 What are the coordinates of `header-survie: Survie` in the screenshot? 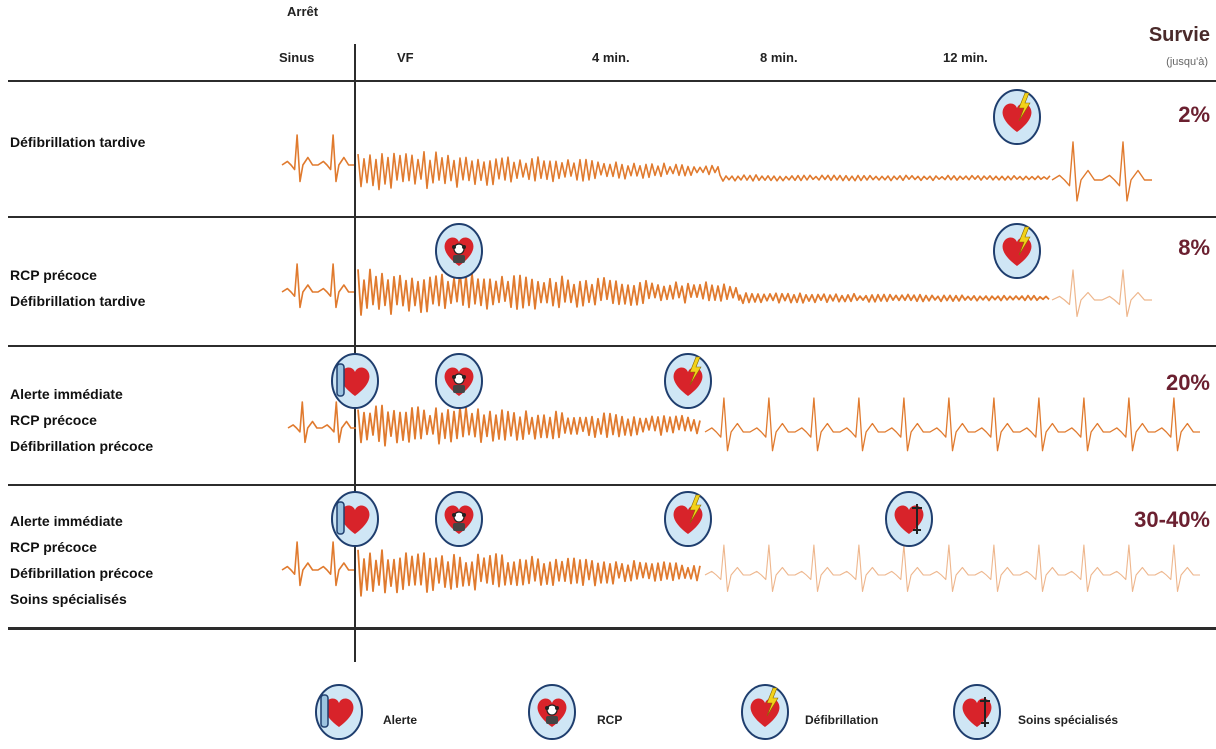 It's located at (1179, 35).